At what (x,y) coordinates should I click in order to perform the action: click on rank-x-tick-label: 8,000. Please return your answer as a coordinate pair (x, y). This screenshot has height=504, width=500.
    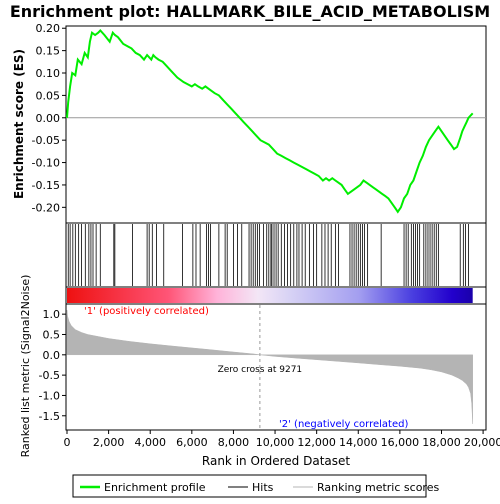
    Looking at the image, I should click on (234, 442).